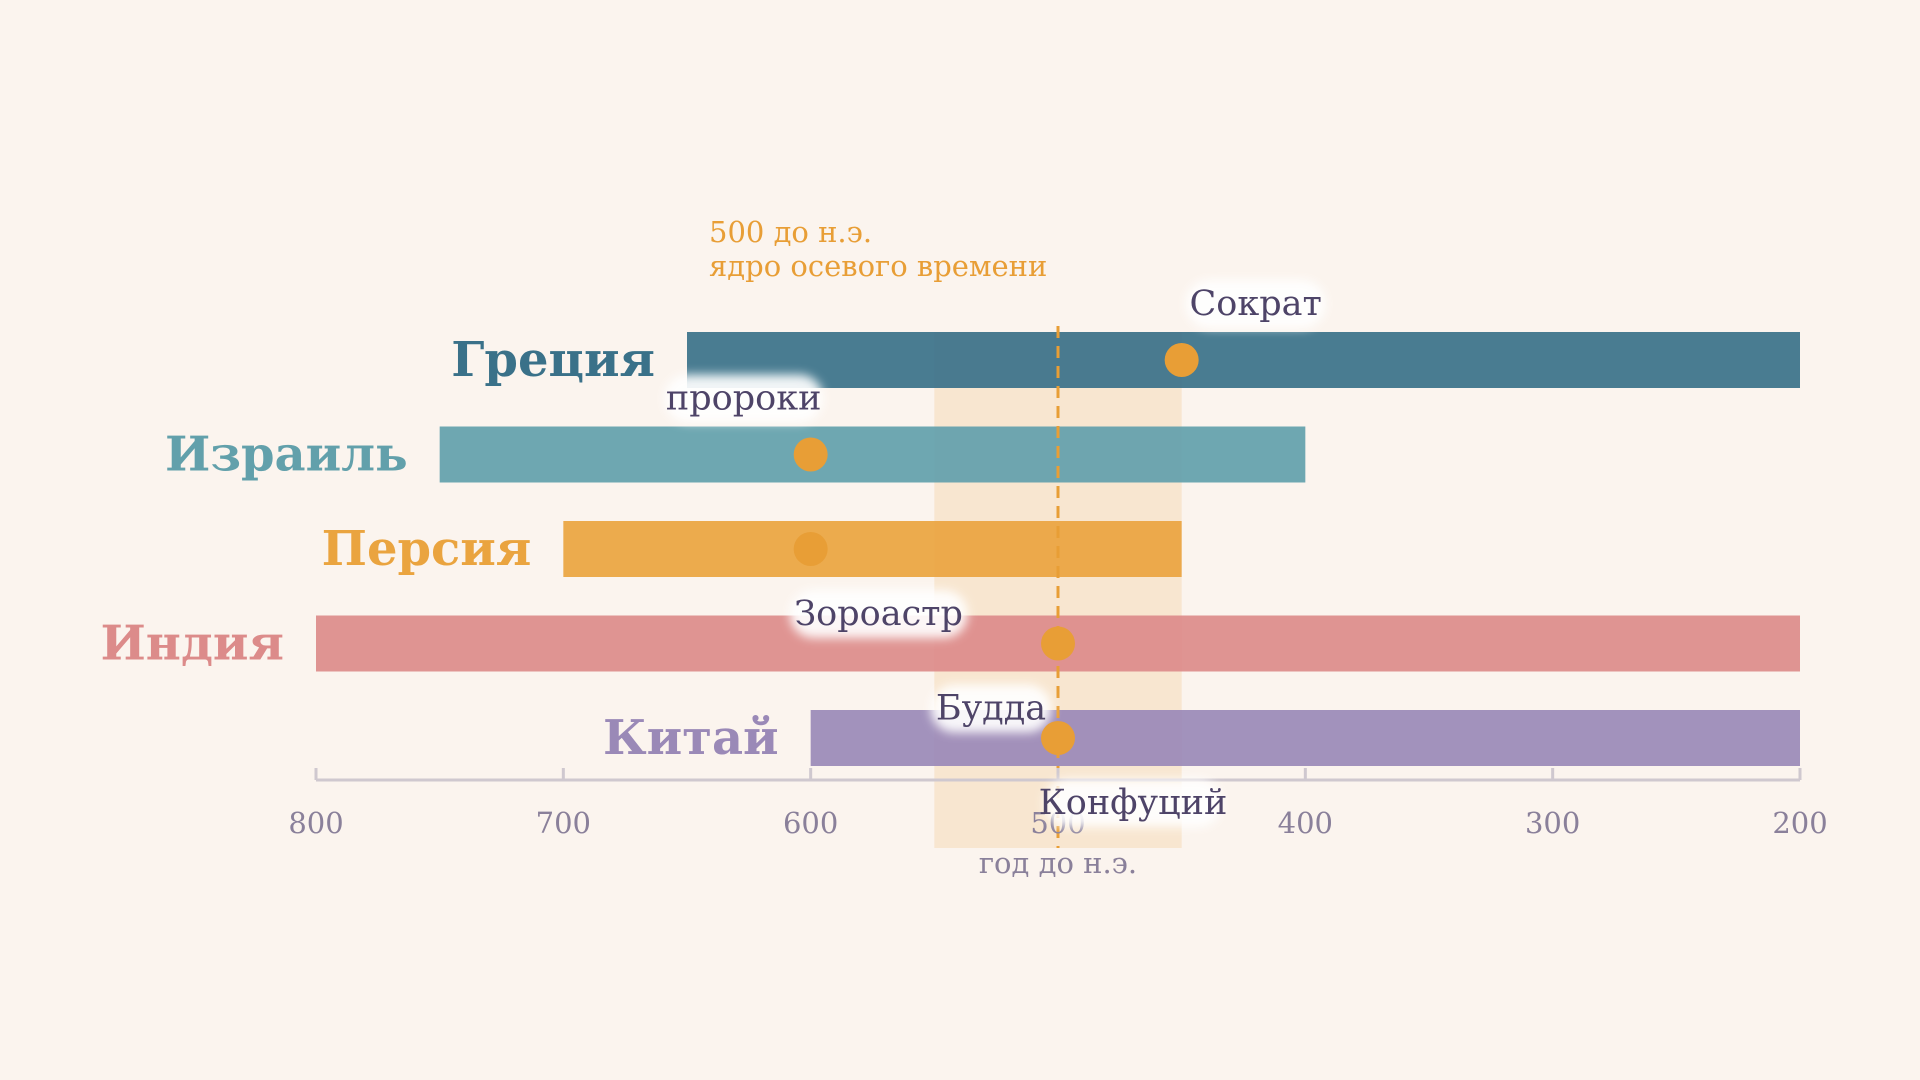  I want to click on figure-label-пророки: пророки, so click(743, 399).